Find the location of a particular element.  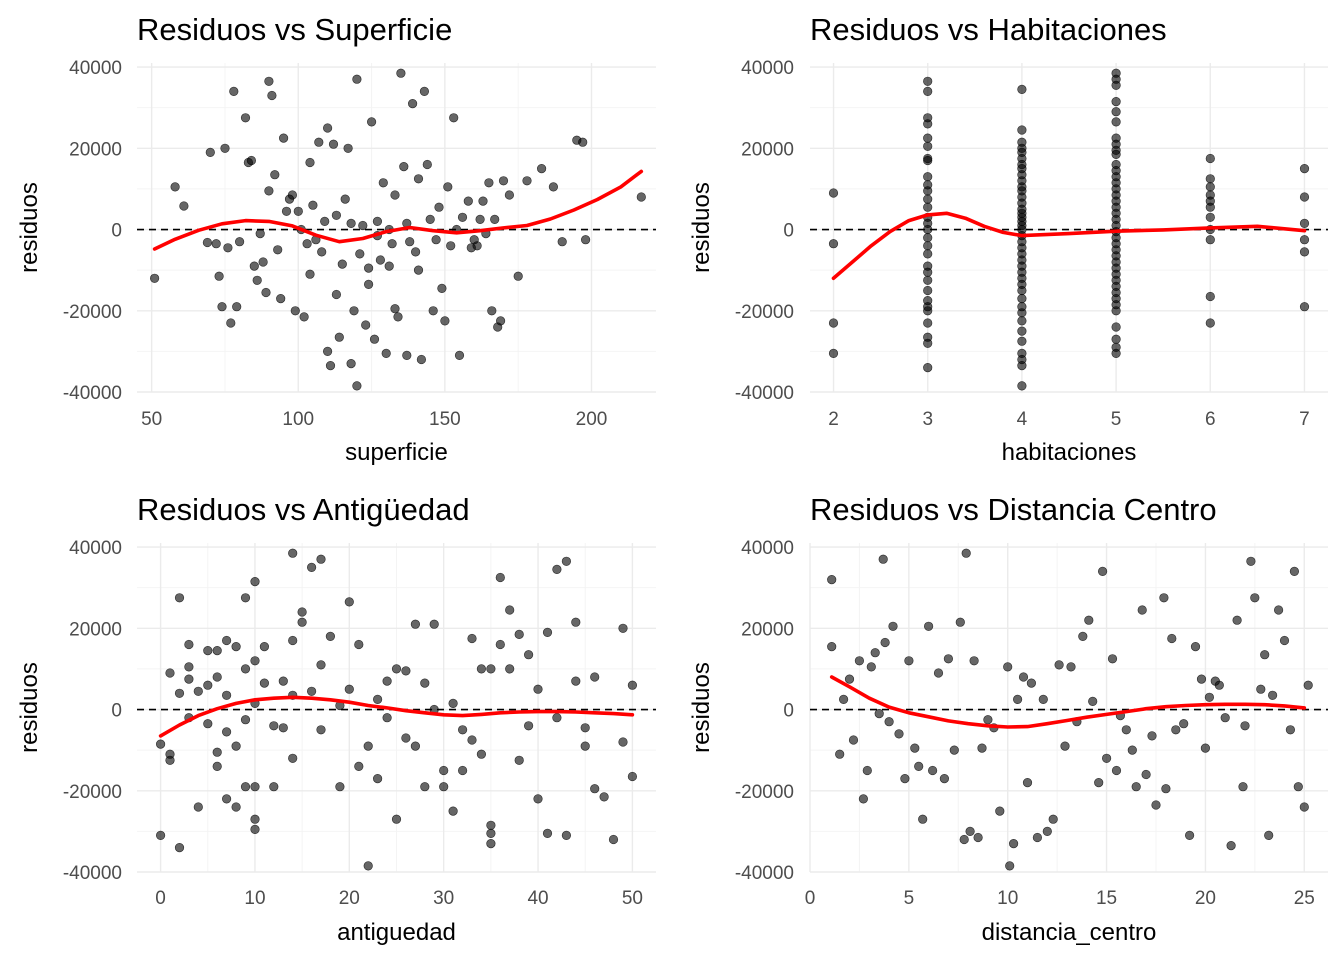

x-tick-label: 30 is located at coordinates (443, 898).